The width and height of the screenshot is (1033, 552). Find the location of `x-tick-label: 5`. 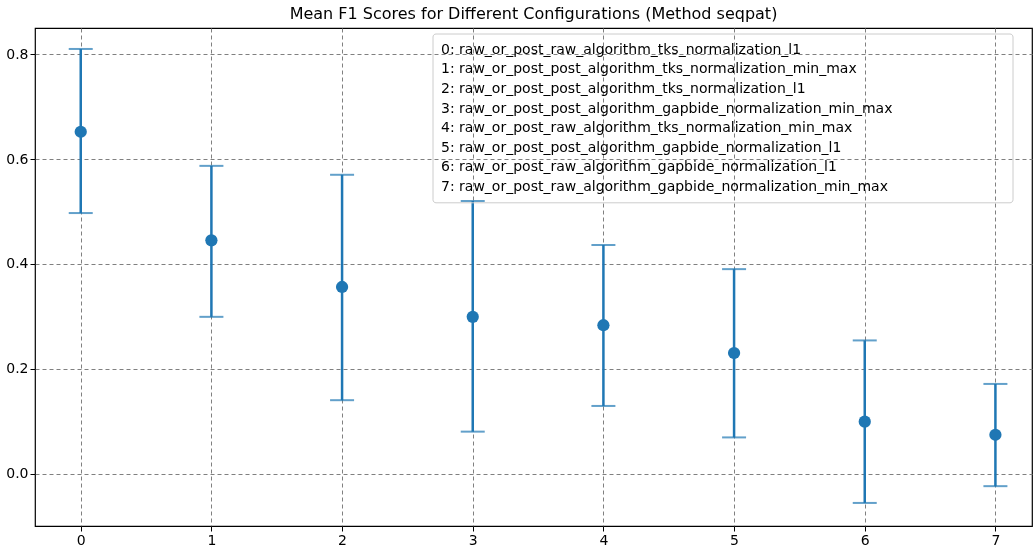

x-tick-label: 5 is located at coordinates (735, 539).